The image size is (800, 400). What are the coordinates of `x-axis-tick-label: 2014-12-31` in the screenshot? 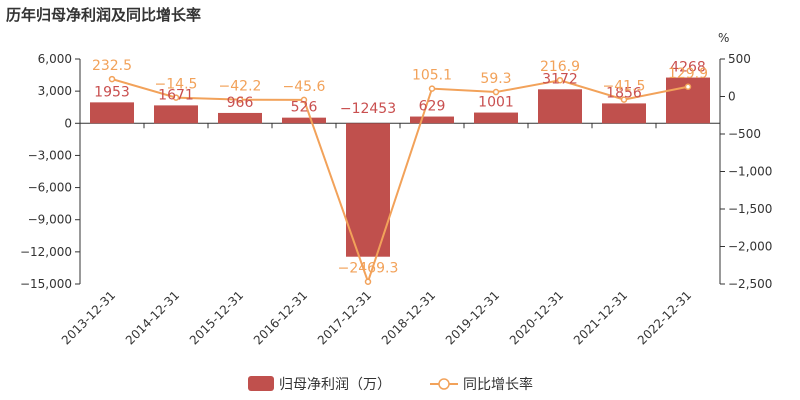 It's located at (152, 317).